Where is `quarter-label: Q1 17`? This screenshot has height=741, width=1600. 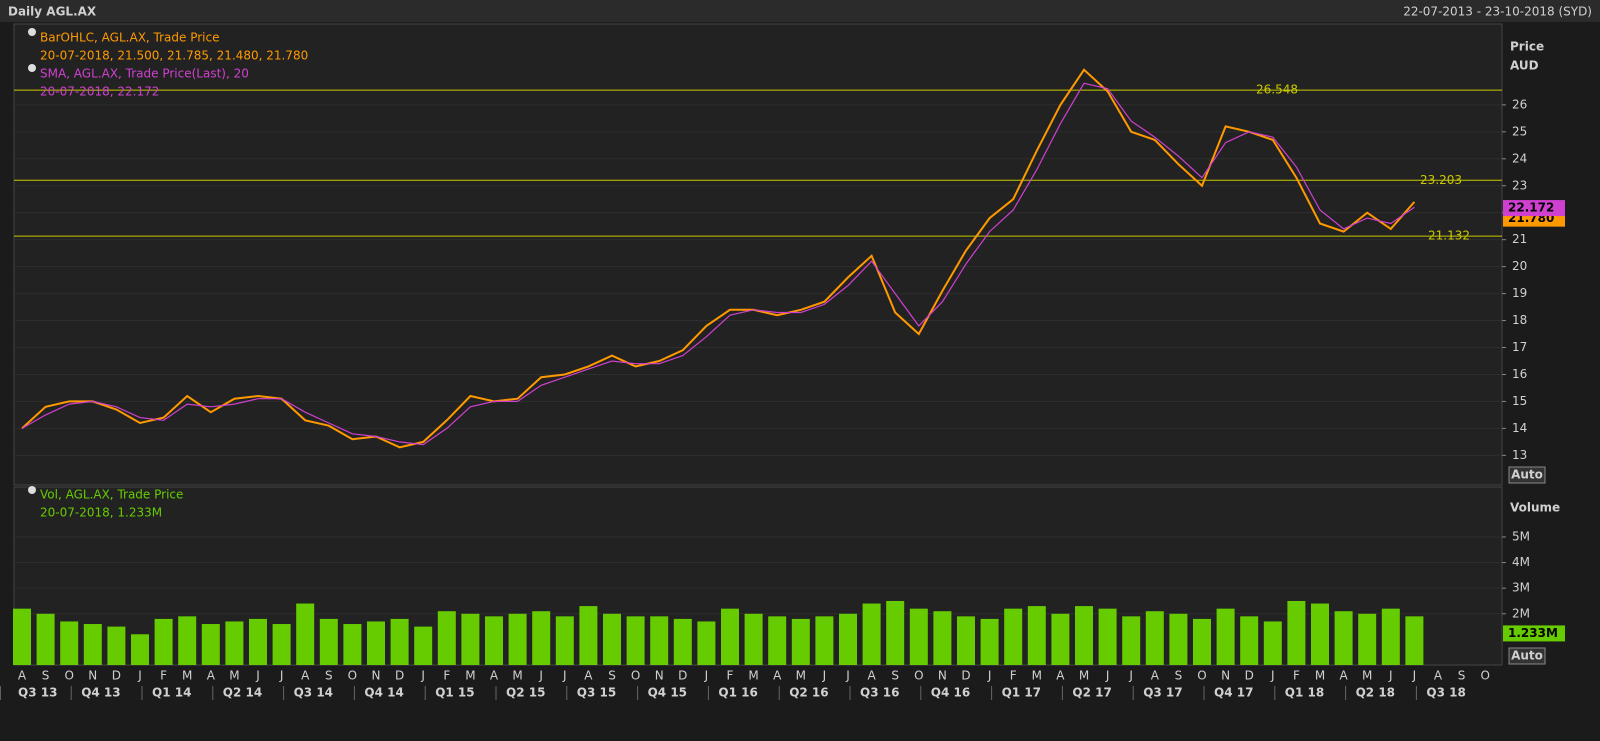
quarter-label: Q1 17 is located at coordinates (1021, 693).